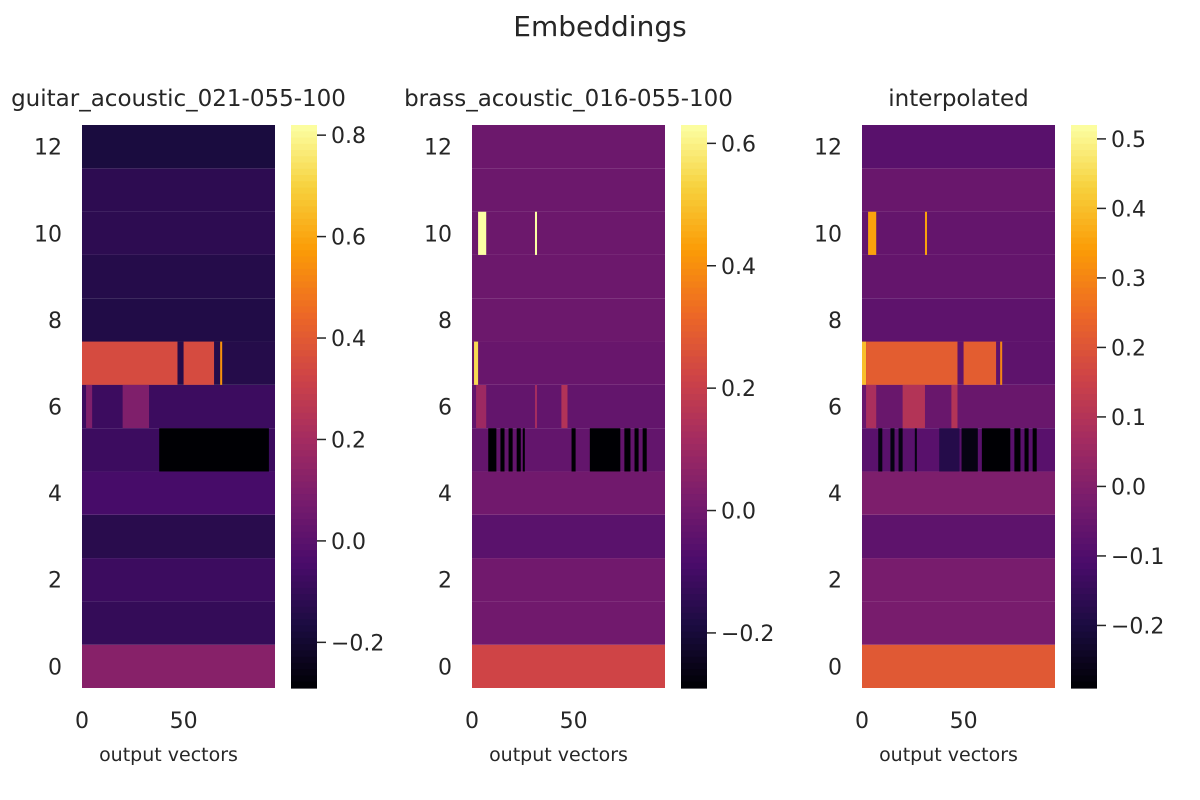 The image size is (1200, 800). What do you see at coordinates (835, 581) in the screenshot?
I see `y-tick-label: 2` at bounding box center [835, 581].